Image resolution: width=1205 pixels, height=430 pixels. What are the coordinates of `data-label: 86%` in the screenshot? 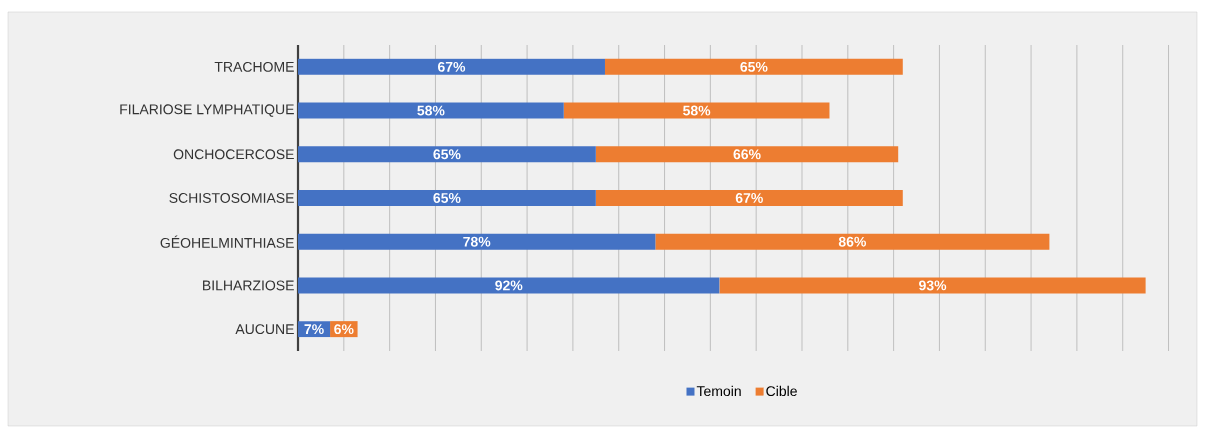 It's located at (852, 241).